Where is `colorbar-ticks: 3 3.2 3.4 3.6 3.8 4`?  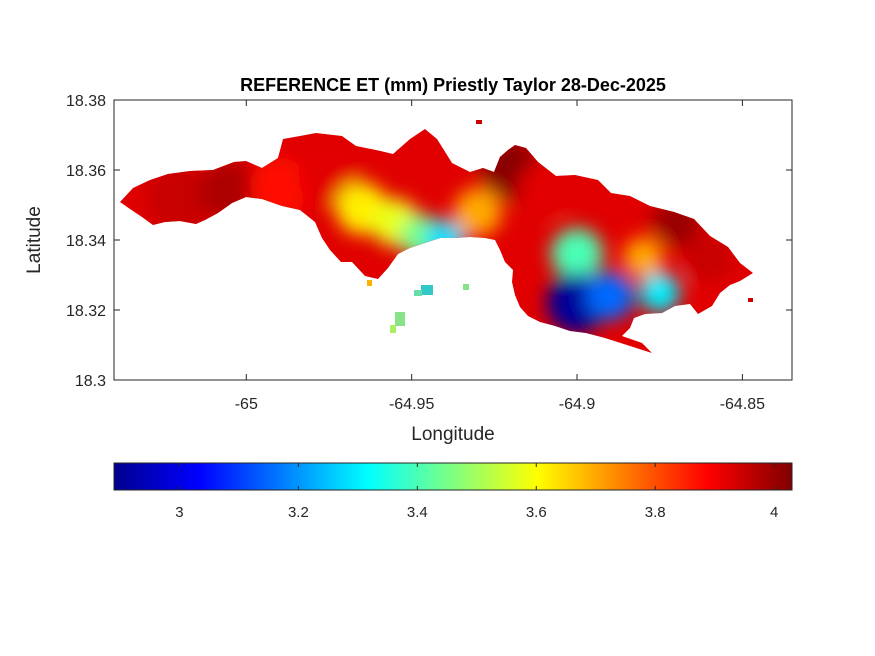
colorbar-ticks: 3 3.2 3.4 3.6 3.8 4 is located at coordinates (476, 492).